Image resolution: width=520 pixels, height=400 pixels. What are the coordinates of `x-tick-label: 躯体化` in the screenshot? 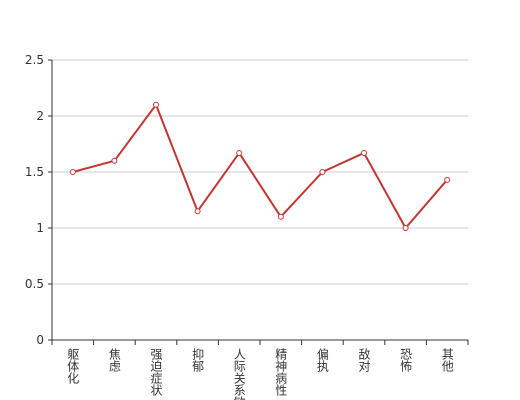 It's located at (73, 366).